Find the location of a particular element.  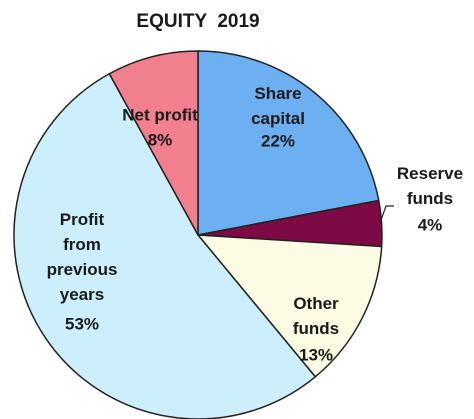

slice-label: Share capital is located at coordinates (278, 106).